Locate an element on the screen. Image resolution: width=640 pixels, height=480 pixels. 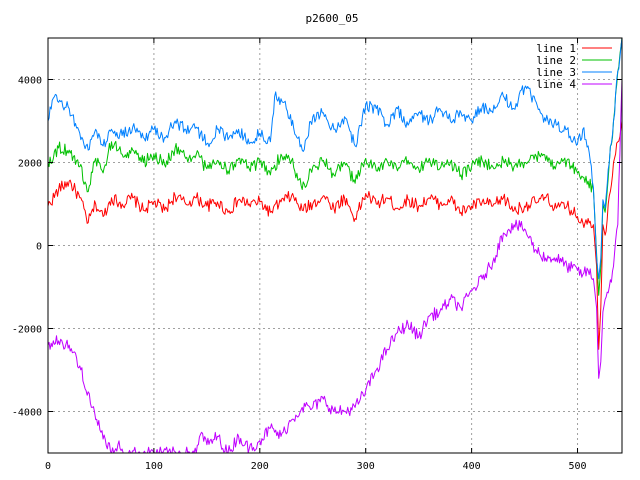
legend-label: line 3 is located at coordinates (556, 72).